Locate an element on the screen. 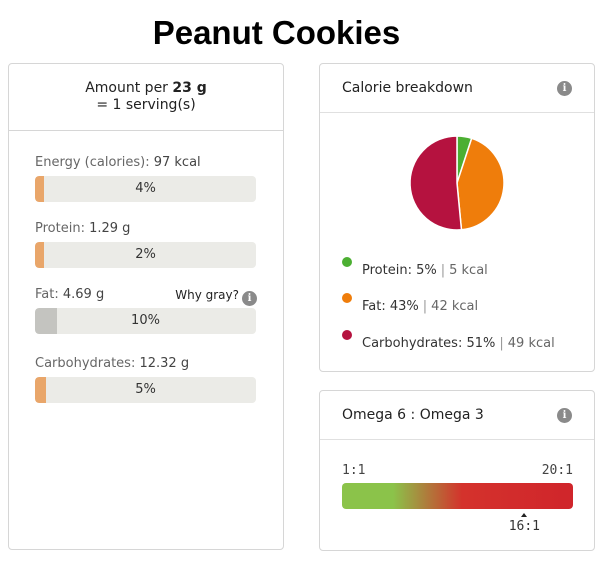  omega-ratio-title: Omega 6 : Omega 3 is located at coordinates (413, 415).